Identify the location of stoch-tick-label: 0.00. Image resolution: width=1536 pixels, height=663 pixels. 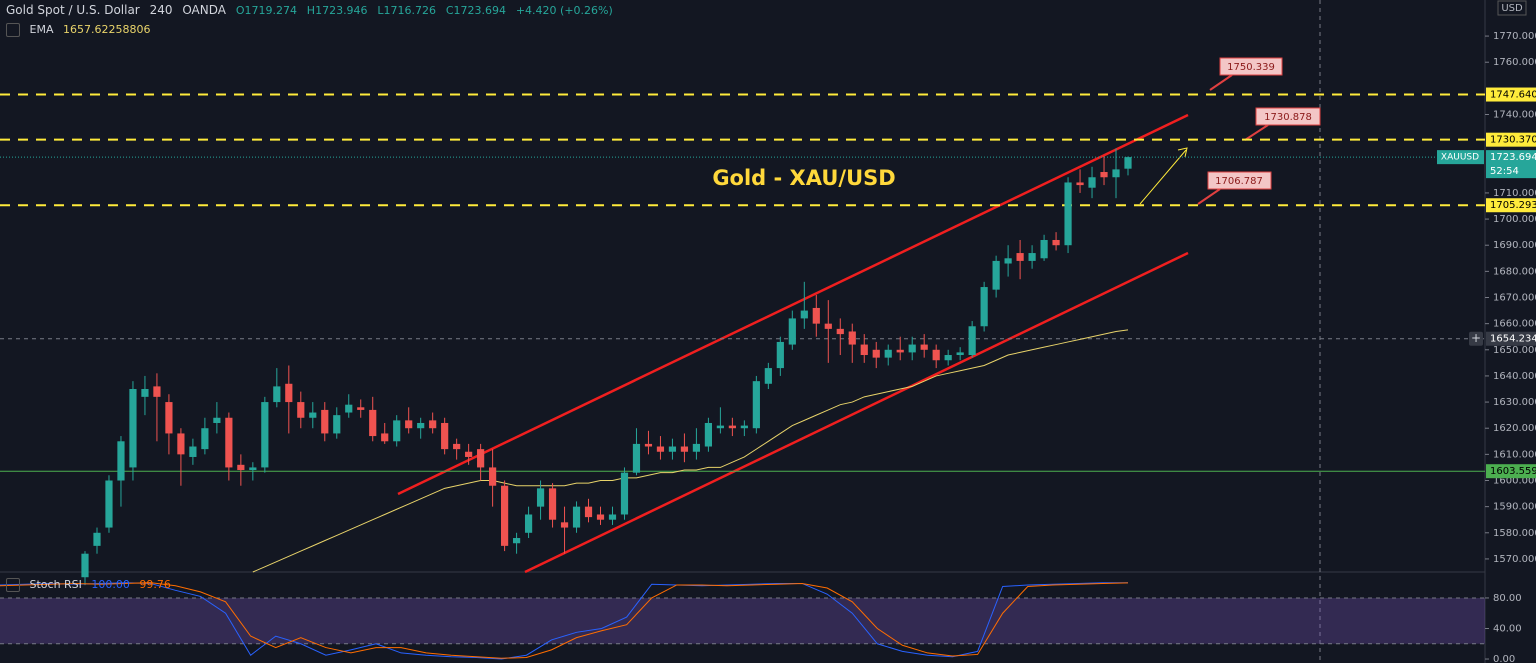
(1504, 658).